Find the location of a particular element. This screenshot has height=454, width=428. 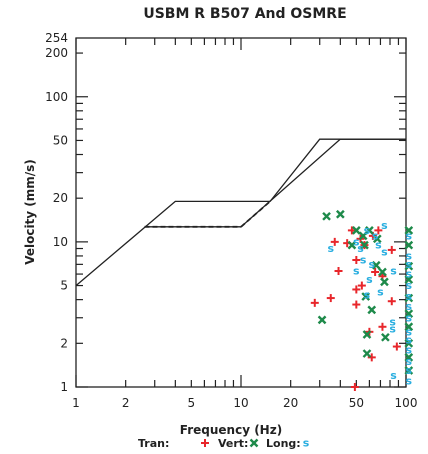

y-axis-label: Velocity (mm/s) is located at coordinates (30, 212).